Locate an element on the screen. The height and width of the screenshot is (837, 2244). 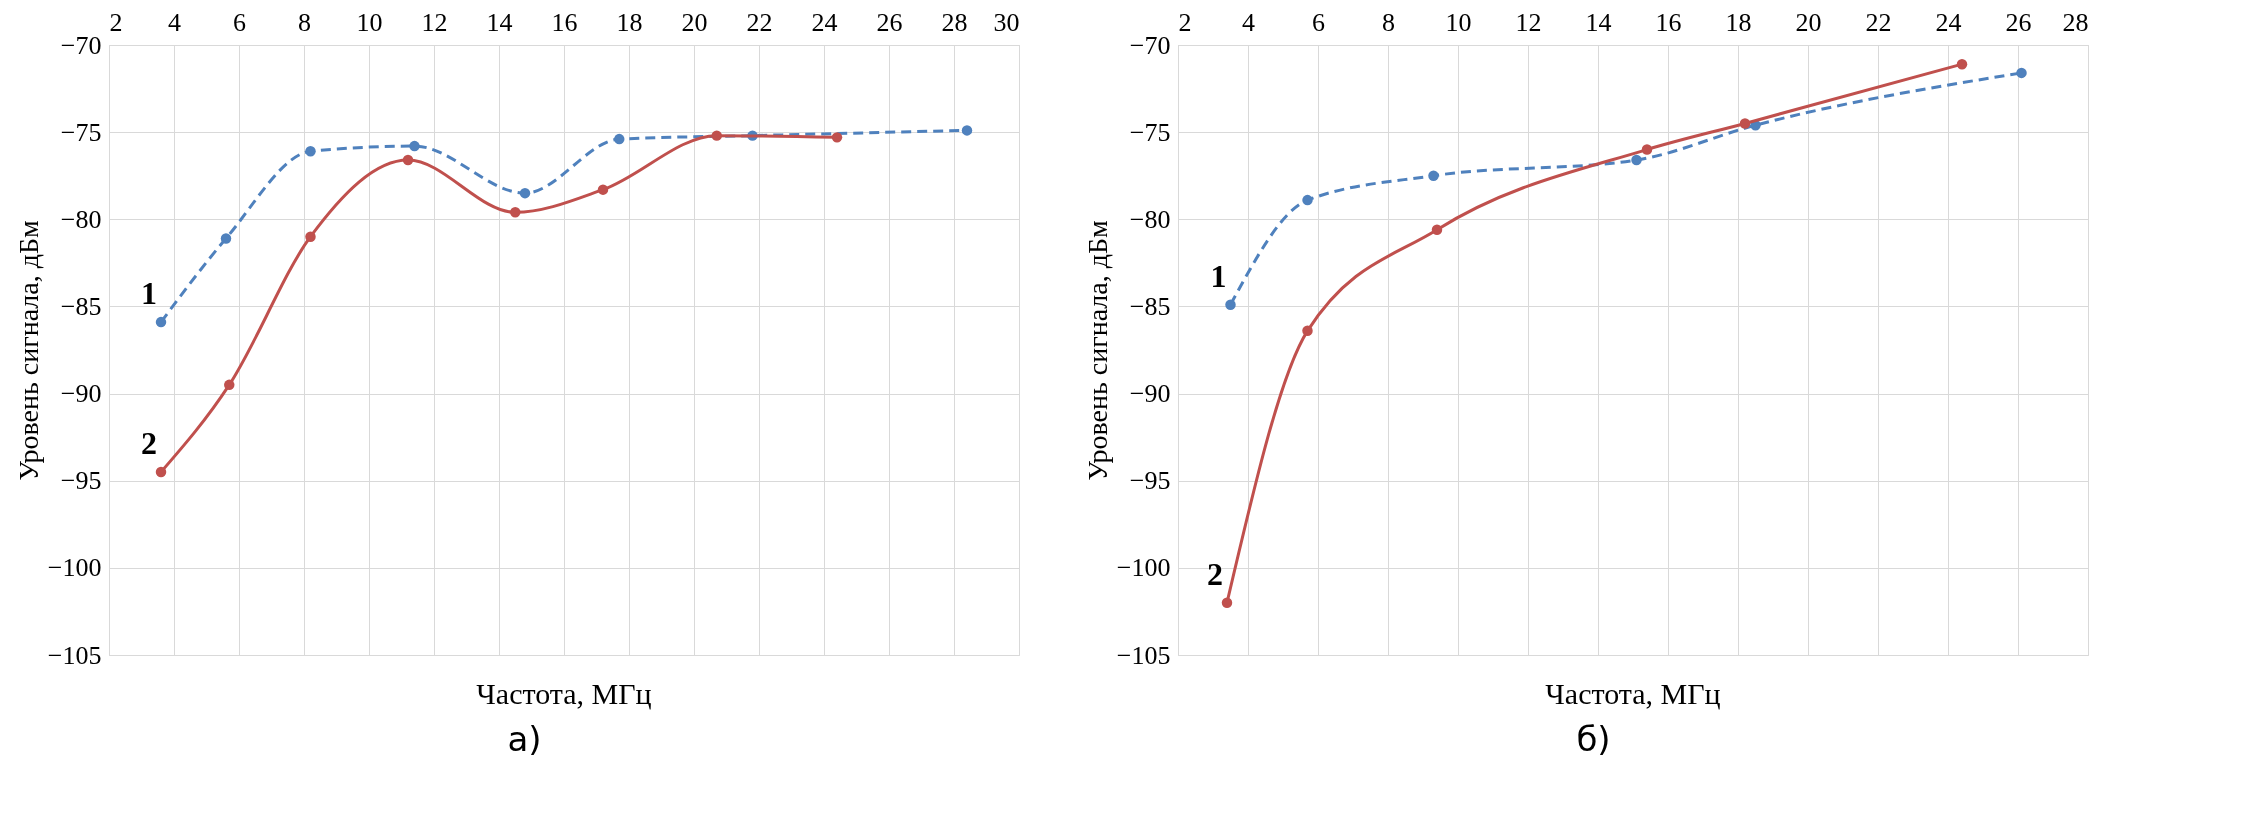
x-tick-label: 30 is located at coordinates (1006, 22).